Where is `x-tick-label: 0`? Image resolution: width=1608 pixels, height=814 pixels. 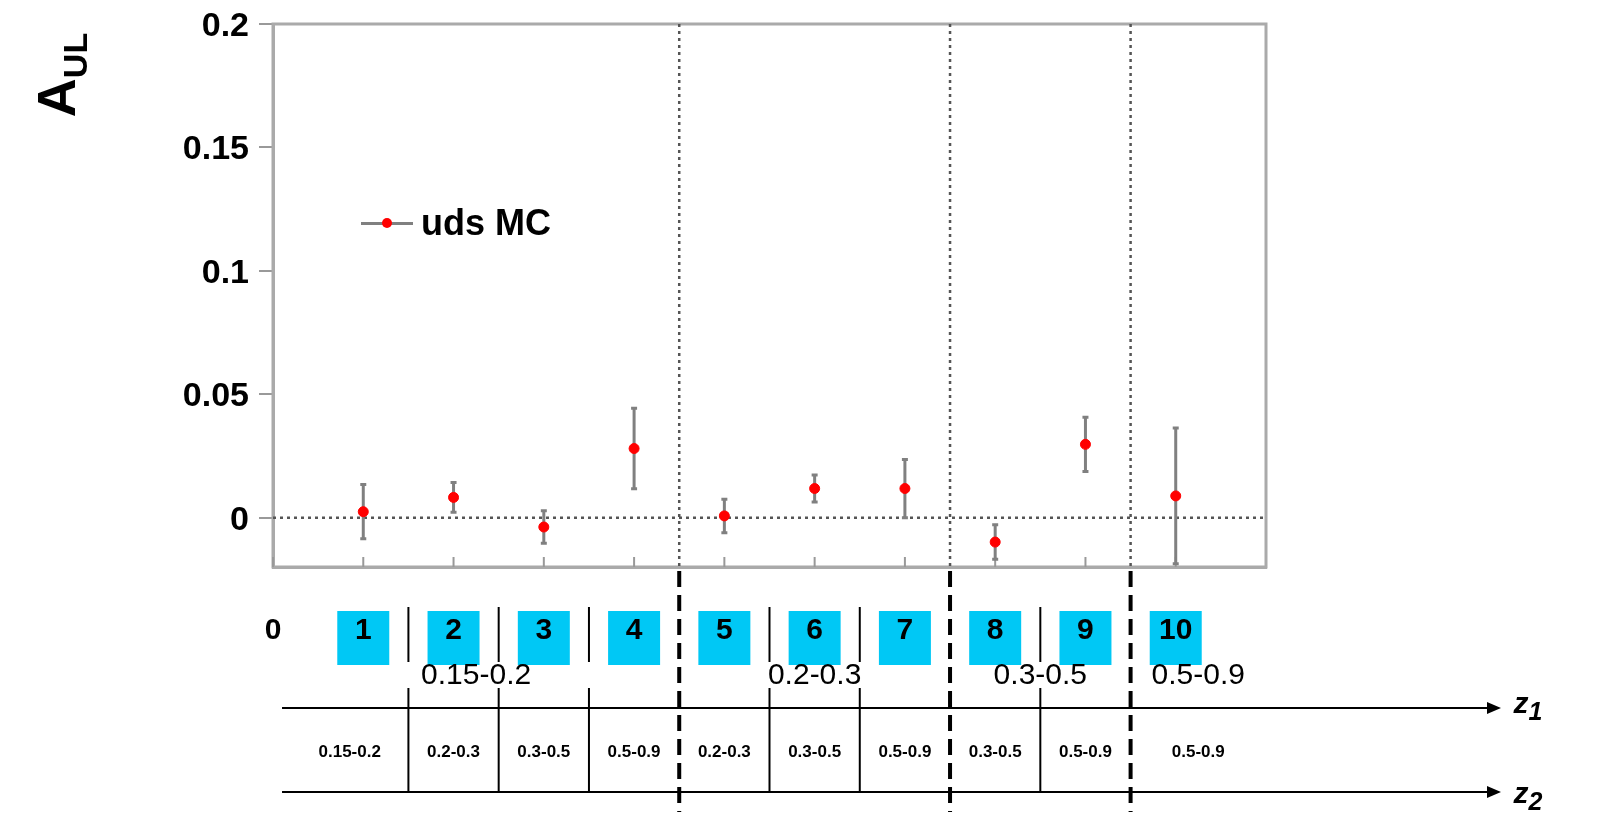 x-tick-label: 0 is located at coordinates (273, 629).